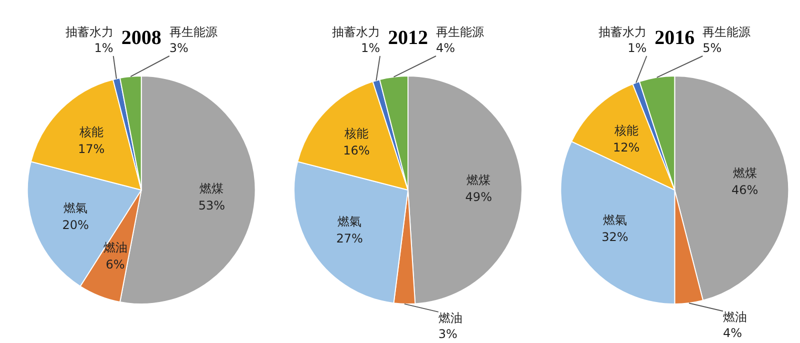  Describe the element at coordinates (712, 48) in the screenshot. I see `data-label: 5%` at that location.